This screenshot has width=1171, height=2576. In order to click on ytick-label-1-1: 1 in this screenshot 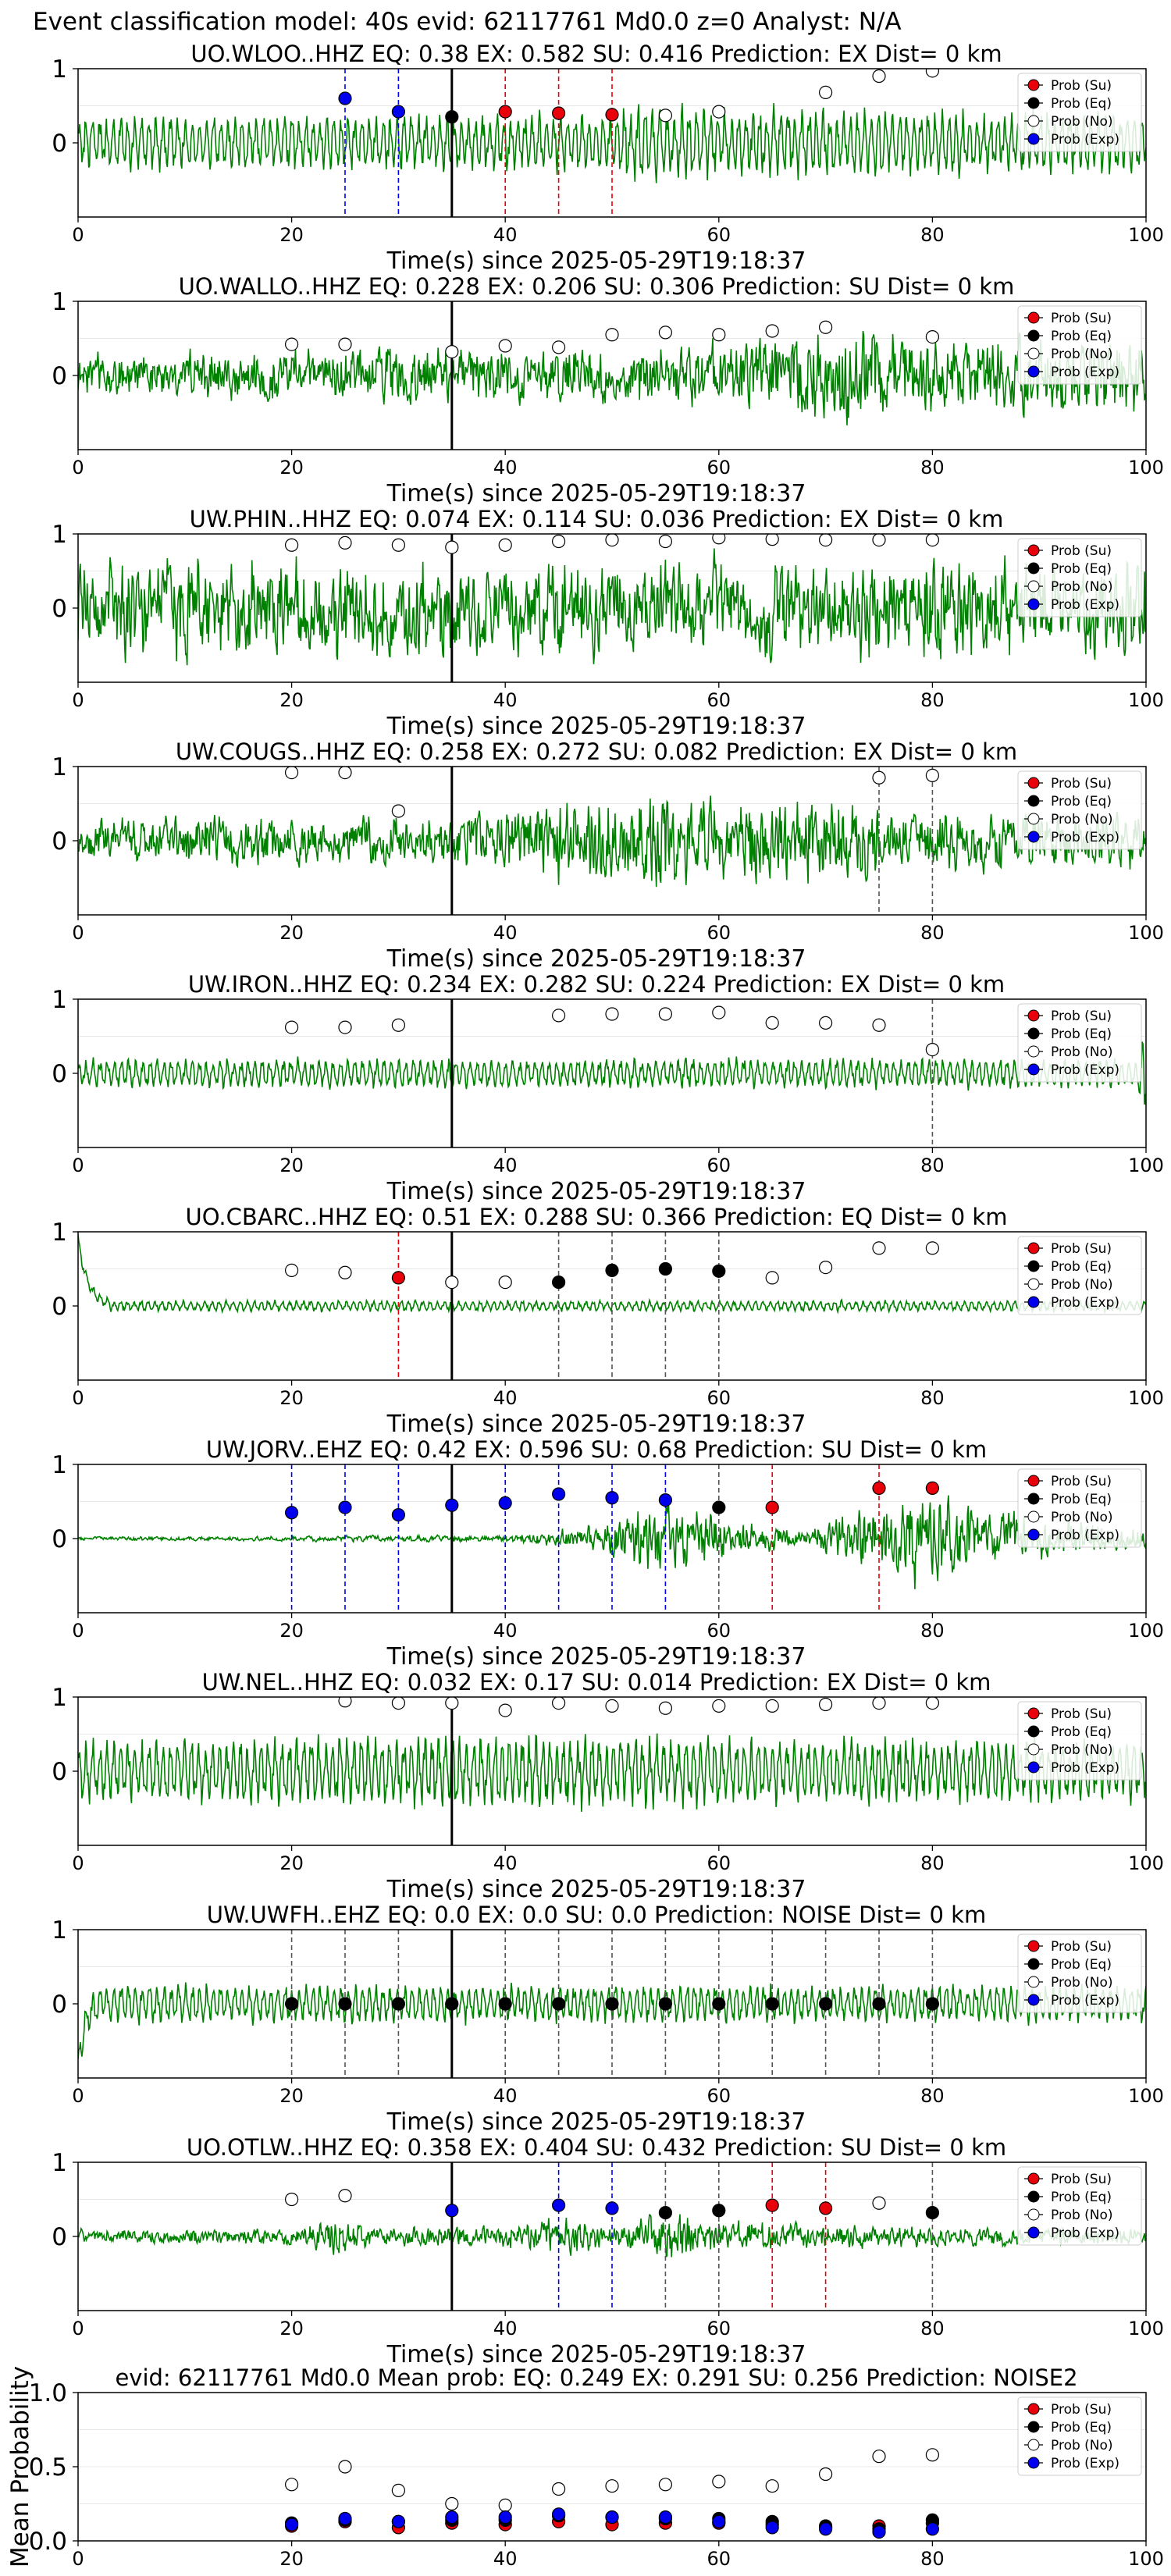, I will do `click(59, 302)`.